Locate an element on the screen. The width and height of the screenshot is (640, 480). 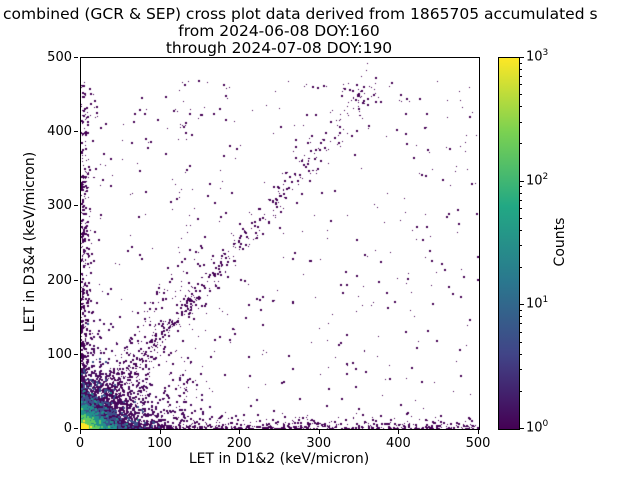
plot-title-line3: through 2024-07-08 DOY:190 is located at coordinates (279, 48).